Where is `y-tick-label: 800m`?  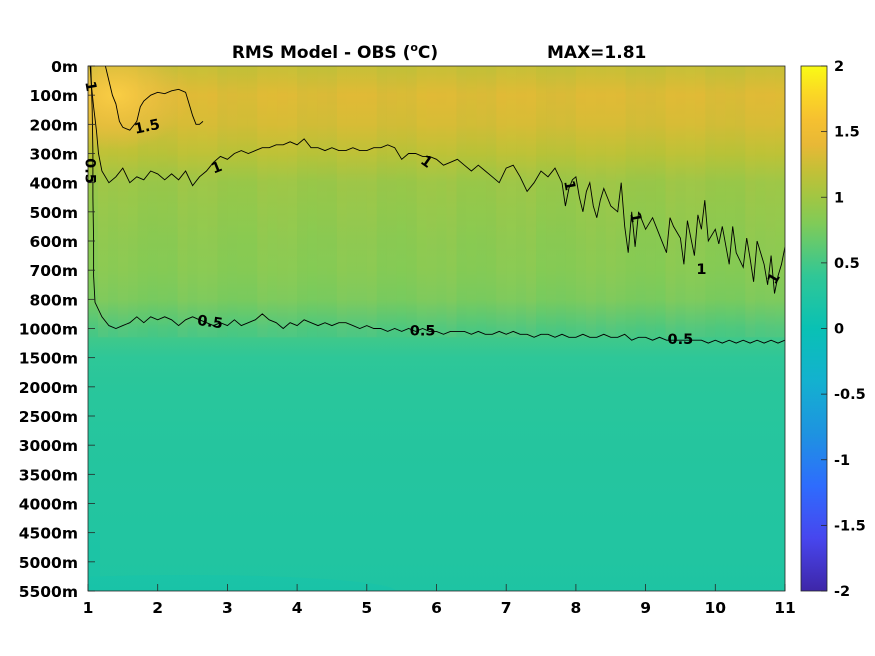
y-tick-label: 800m is located at coordinates (53, 300).